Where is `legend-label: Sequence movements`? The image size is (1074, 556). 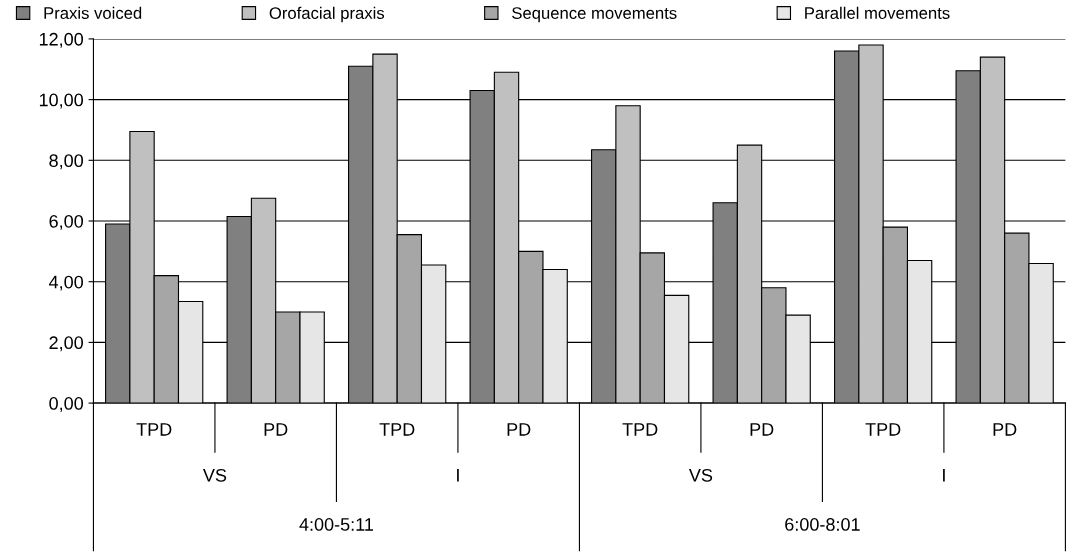
legend-label: Sequence movements is located at coordinates (594, 15).